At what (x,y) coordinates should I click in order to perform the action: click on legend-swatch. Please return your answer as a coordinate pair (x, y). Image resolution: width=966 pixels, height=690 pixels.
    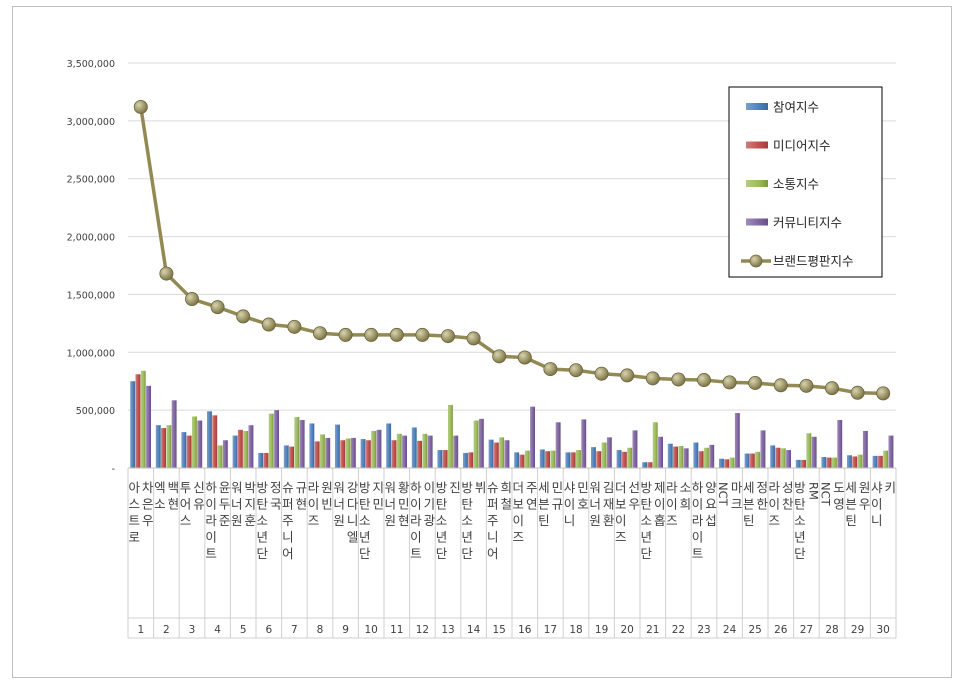
    Looking at the image, I should click on (757, 106).